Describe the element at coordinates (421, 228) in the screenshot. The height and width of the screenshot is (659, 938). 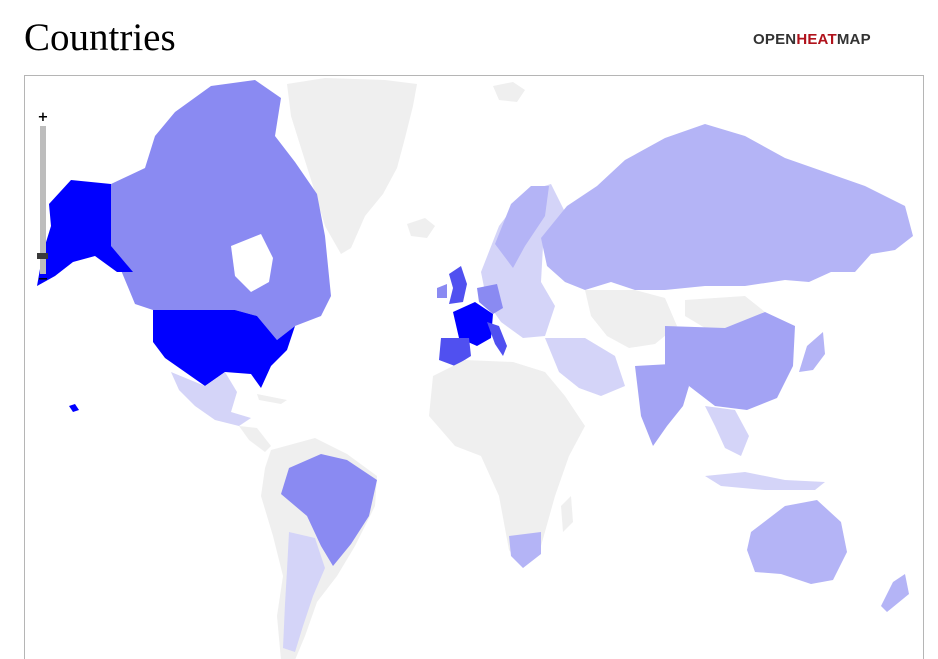
I see `country-iceland` at that location.